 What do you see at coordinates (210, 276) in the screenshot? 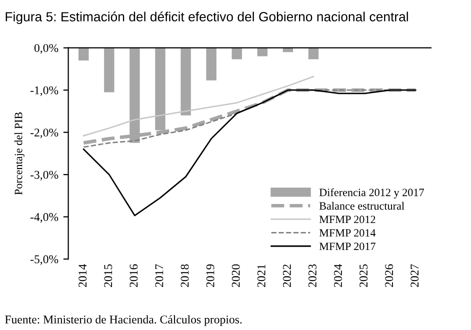
I see `x-tick-label: 2019` at bounding box center [210, 276].